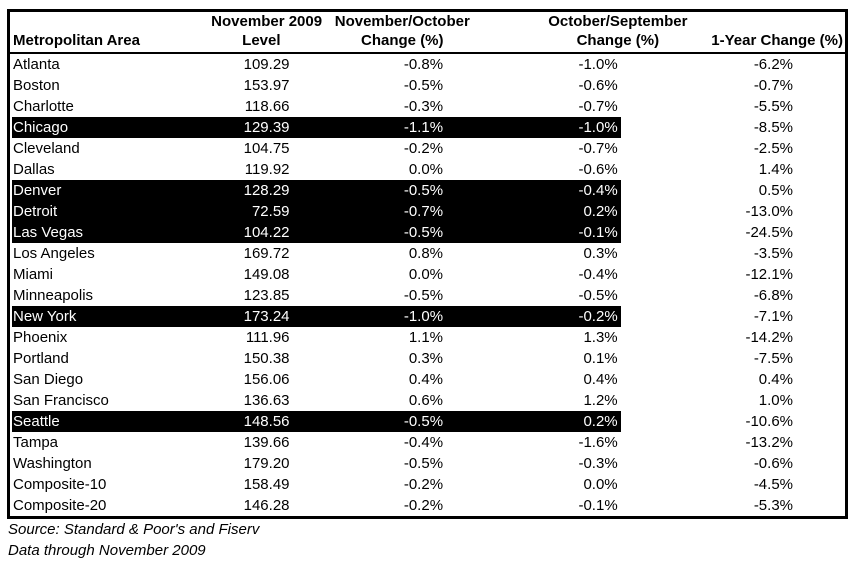 This screenshot has height=566, width=856. I want to click on data-through-note: Data through November 2009, so click(107, 550).